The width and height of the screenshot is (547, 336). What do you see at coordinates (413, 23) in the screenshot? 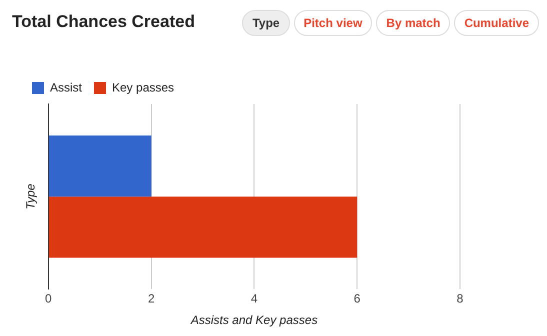
I see `text: By match` at bounding box center [413, 23].